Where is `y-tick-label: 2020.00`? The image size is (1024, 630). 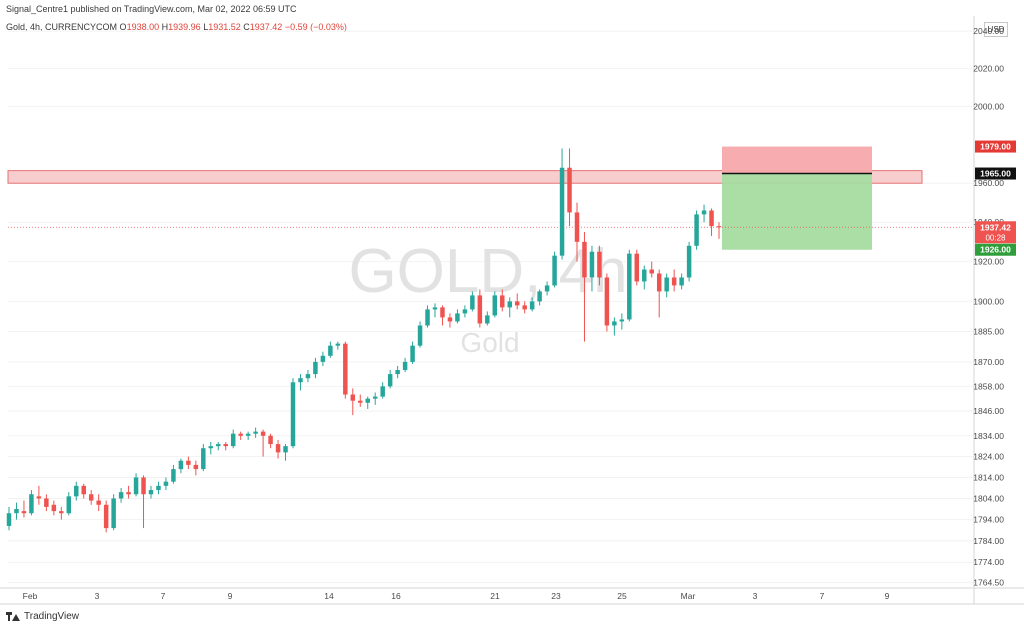 y-tick-label: 2020.00 is located at coordinates (988, 69).